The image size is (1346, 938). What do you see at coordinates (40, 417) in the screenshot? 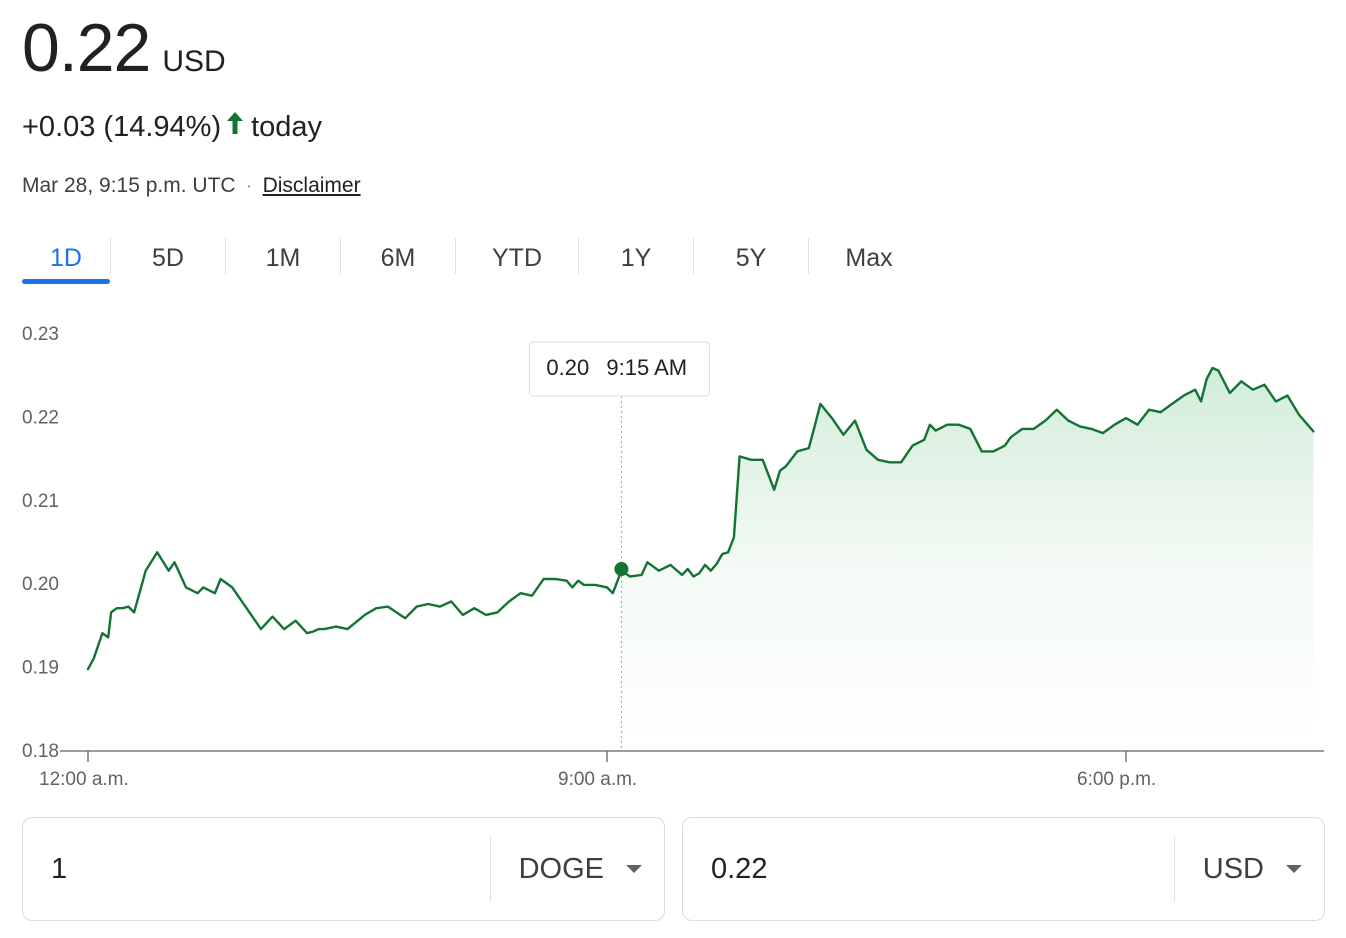
I see `y-tick-label: 0.22` at bounding box center [40, 417].